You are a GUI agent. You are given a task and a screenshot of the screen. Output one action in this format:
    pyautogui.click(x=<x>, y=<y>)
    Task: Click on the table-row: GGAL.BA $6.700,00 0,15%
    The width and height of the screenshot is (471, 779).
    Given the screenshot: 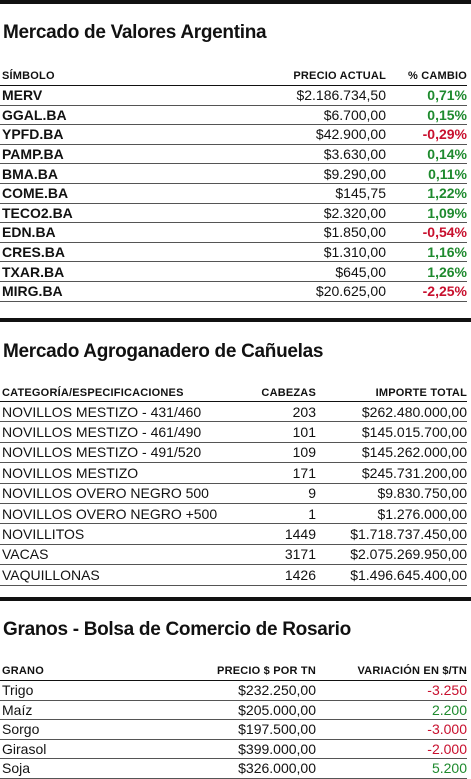 What is the action you would take?
    pyautogui.click(x=233, y=115)
    